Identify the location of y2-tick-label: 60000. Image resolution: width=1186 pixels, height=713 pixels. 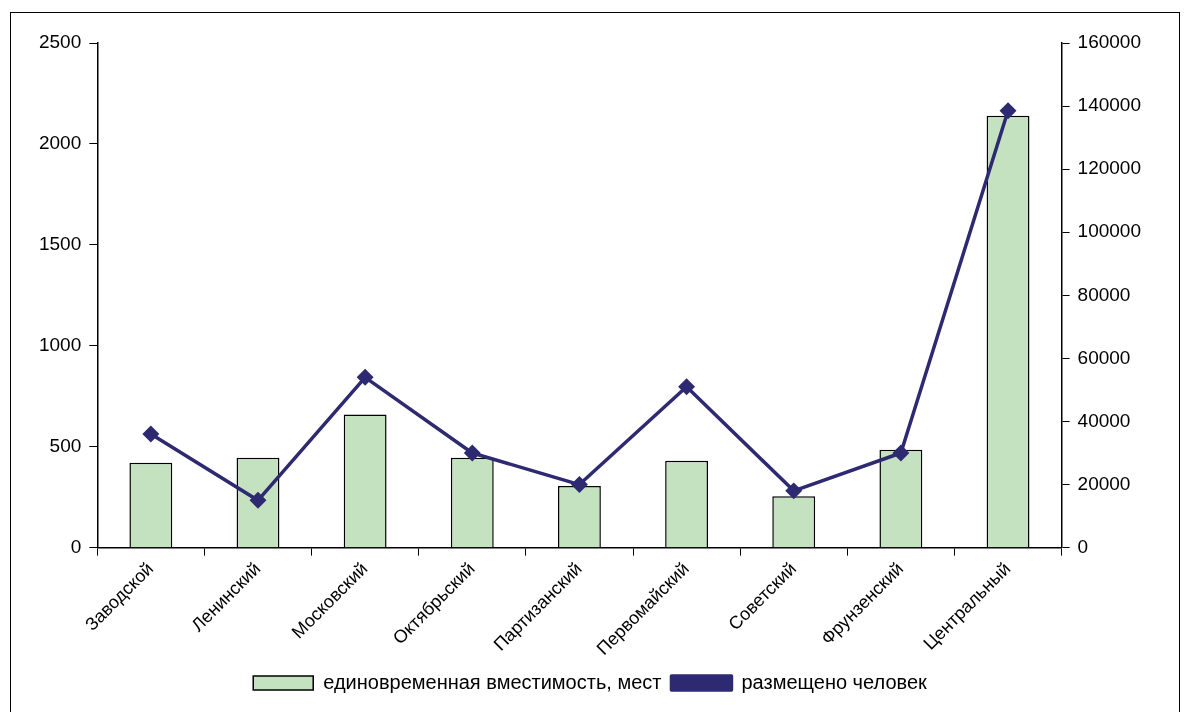
(1104, 357).